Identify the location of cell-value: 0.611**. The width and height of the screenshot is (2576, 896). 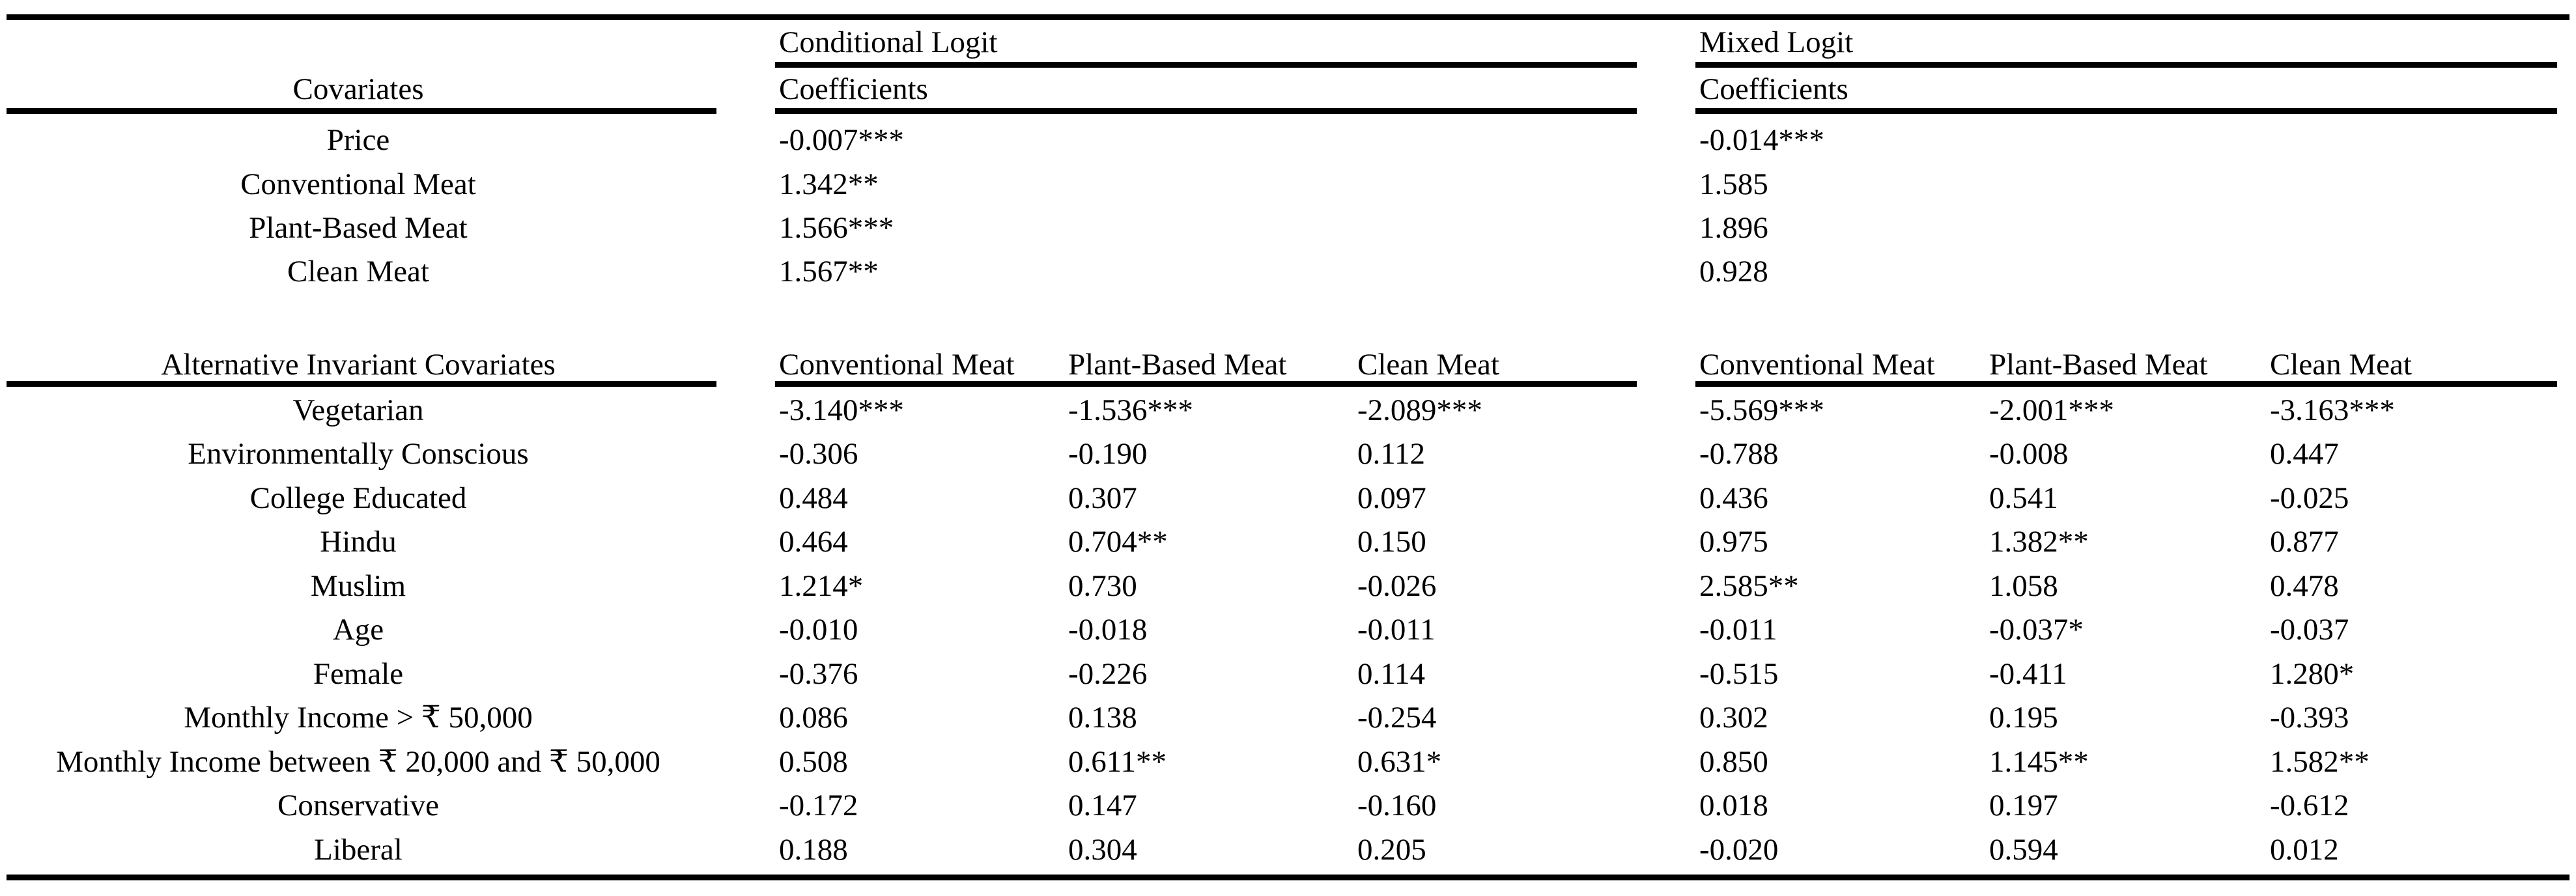
(1117, 762).